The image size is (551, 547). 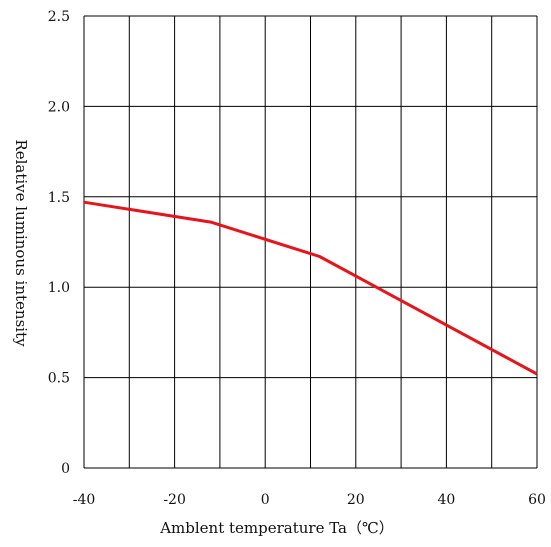 What do you see at coordinates (59, 107) in the screenshot?
I see `y-tick-label: 2.0` at bounding box center [59, 107].